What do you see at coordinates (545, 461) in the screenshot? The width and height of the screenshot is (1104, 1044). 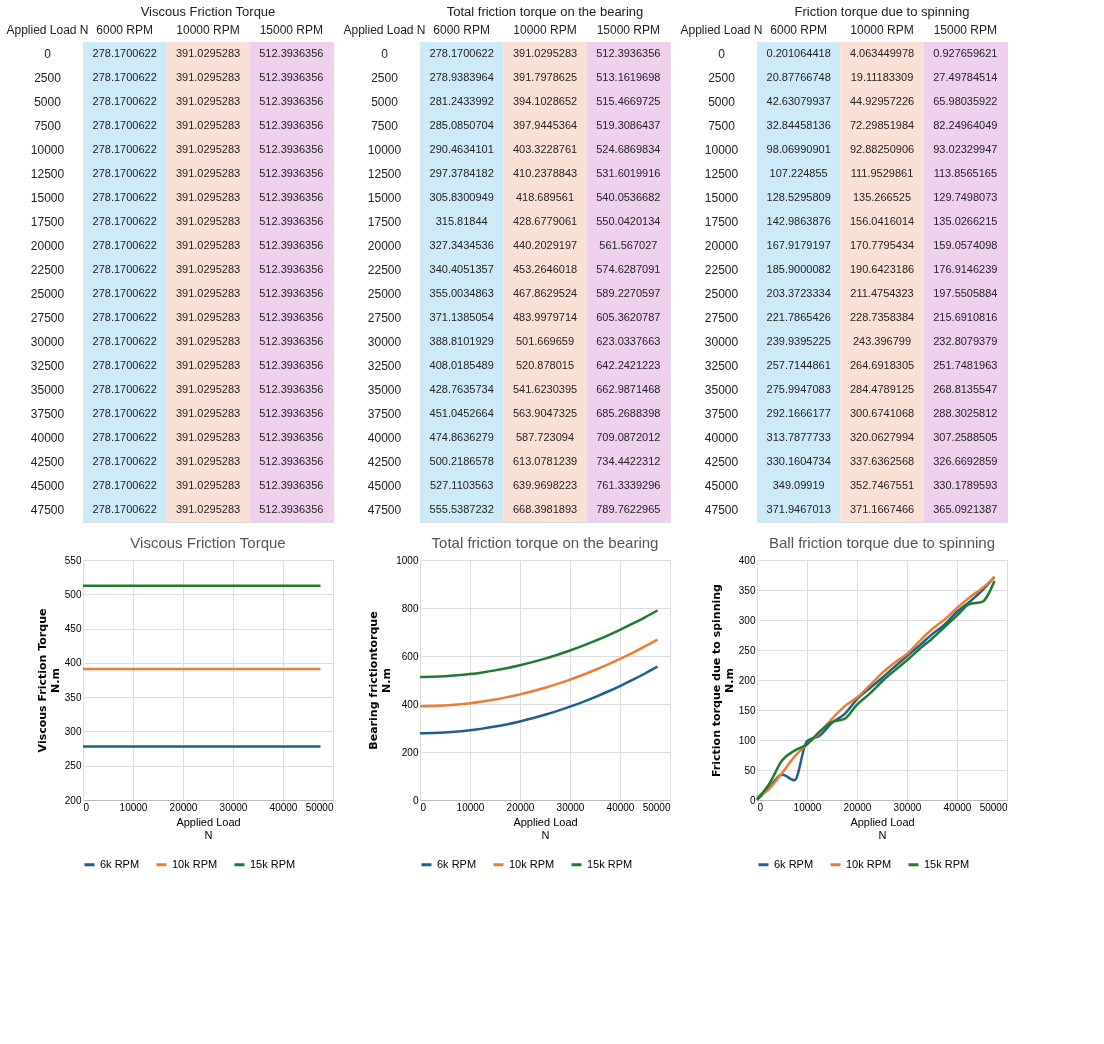 I see `data-label: 613.0781239` at bounding box center [545, 461].